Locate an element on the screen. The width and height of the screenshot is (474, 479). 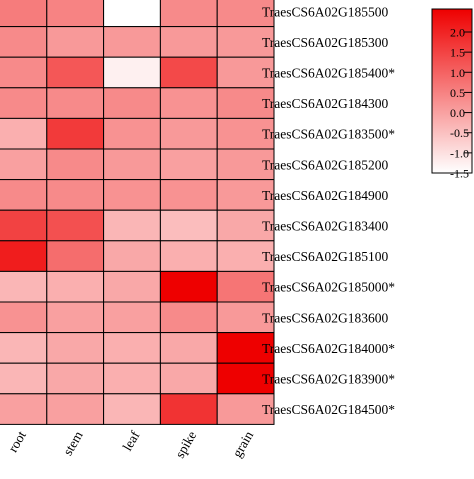
colorbar-tick-label: 1.0 is located at coordinates (457, 73).